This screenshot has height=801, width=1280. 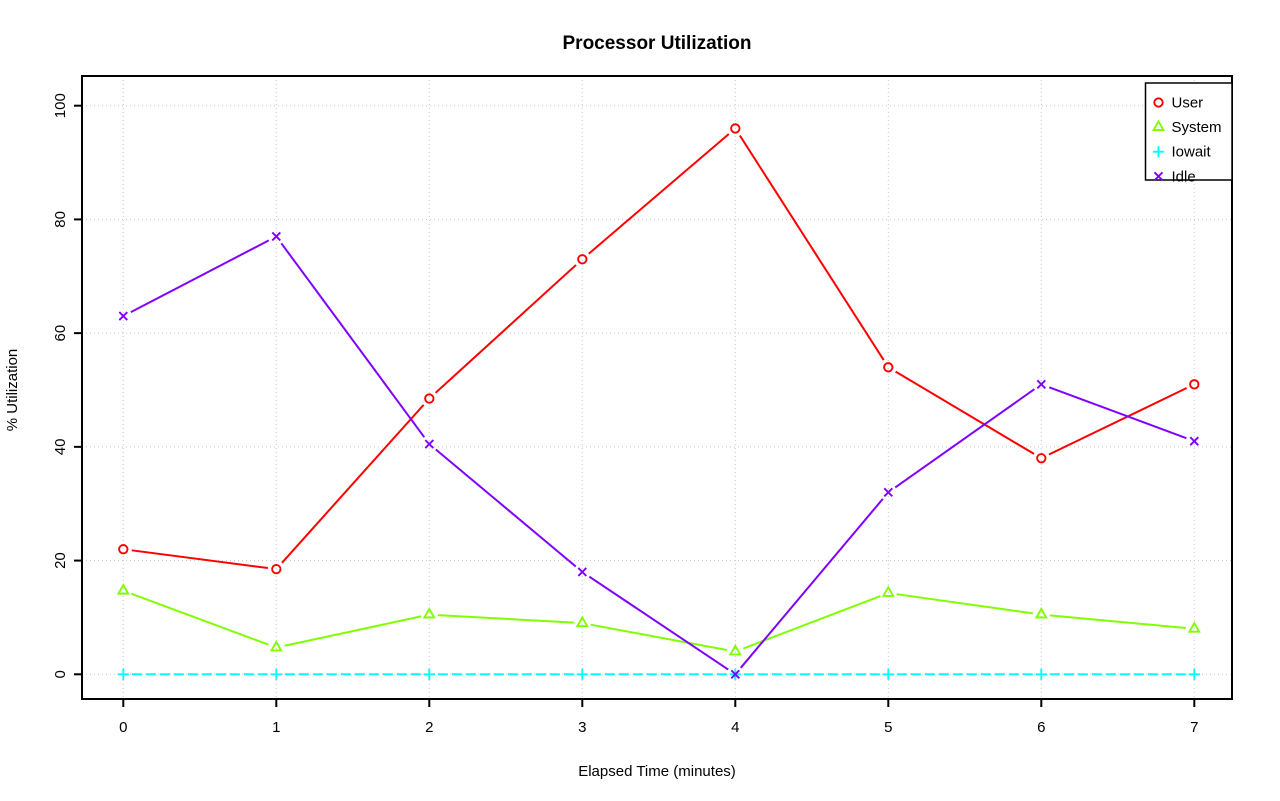 I want to click on x-tick-label: 3, so click(x=582, y=727).